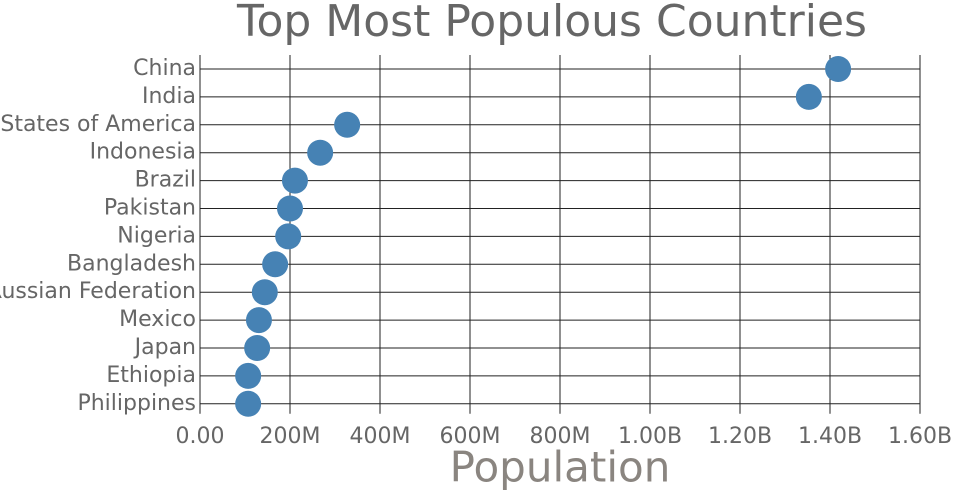  What do you see at coordinates (200, 436) in the screenshot?
I see `x-tick-label: 0.00` at bounding box center [200, 436].